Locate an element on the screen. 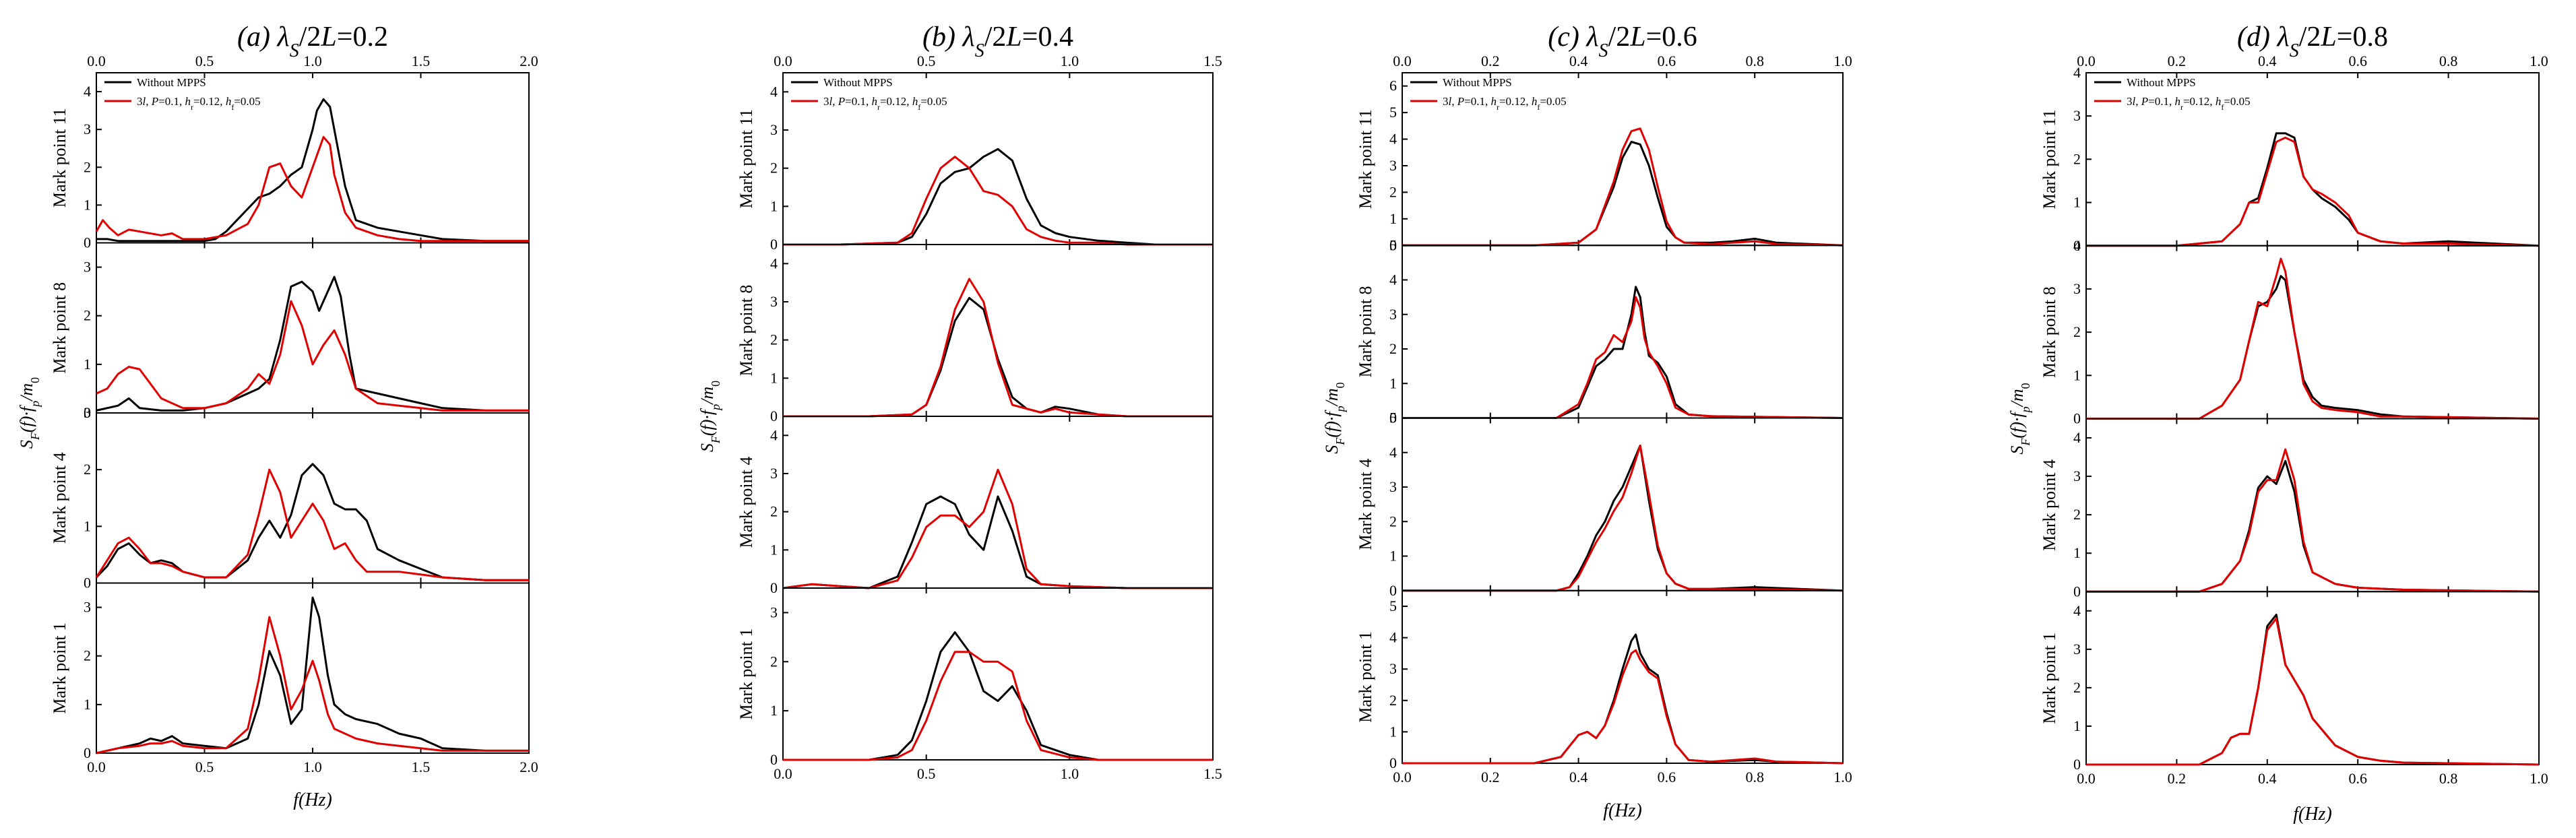 The image size is (2576, 838). top-x-tick-label: 0.8 is located at coordinates (1754, 61).